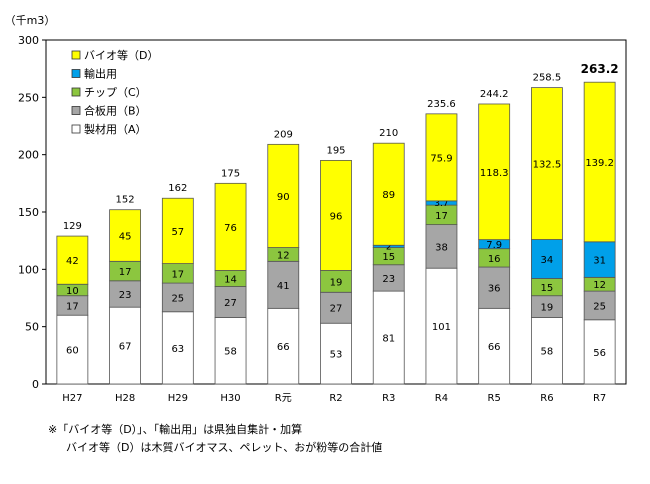 The image size is (650, 484). I want to click on data-label: 42, so click(72, 261).